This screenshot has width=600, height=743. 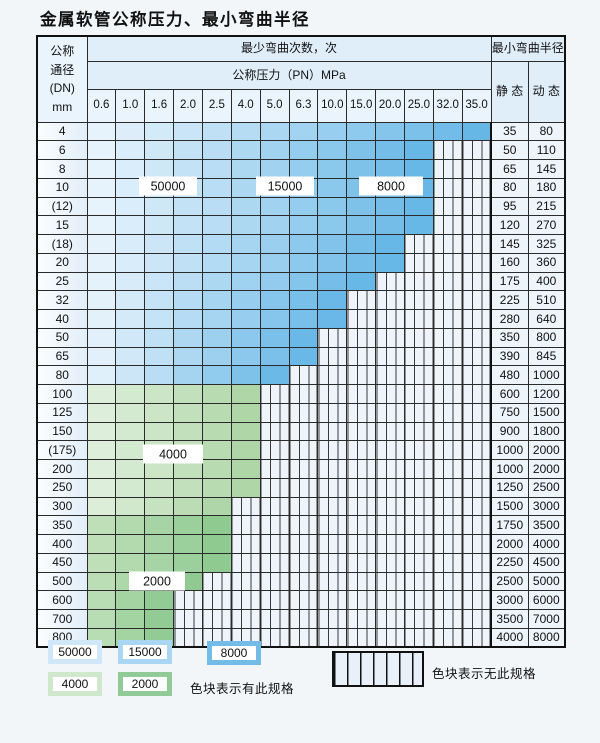 I want to click on table-row: 400 2000 4000, so click(x=301, y=544).